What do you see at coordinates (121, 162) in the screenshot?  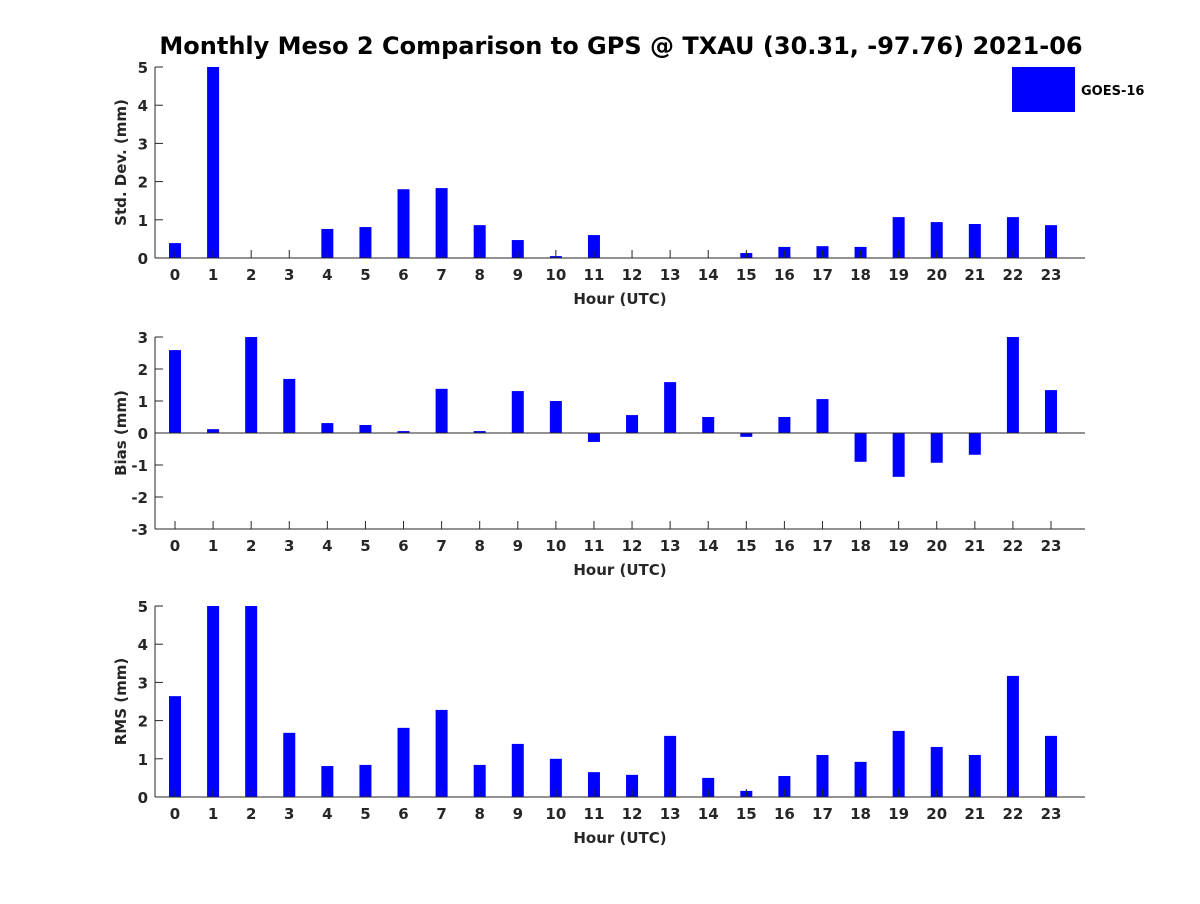 I see `y-axis-label: Std. Dev. (mm)` at bounding box center [121, 162].